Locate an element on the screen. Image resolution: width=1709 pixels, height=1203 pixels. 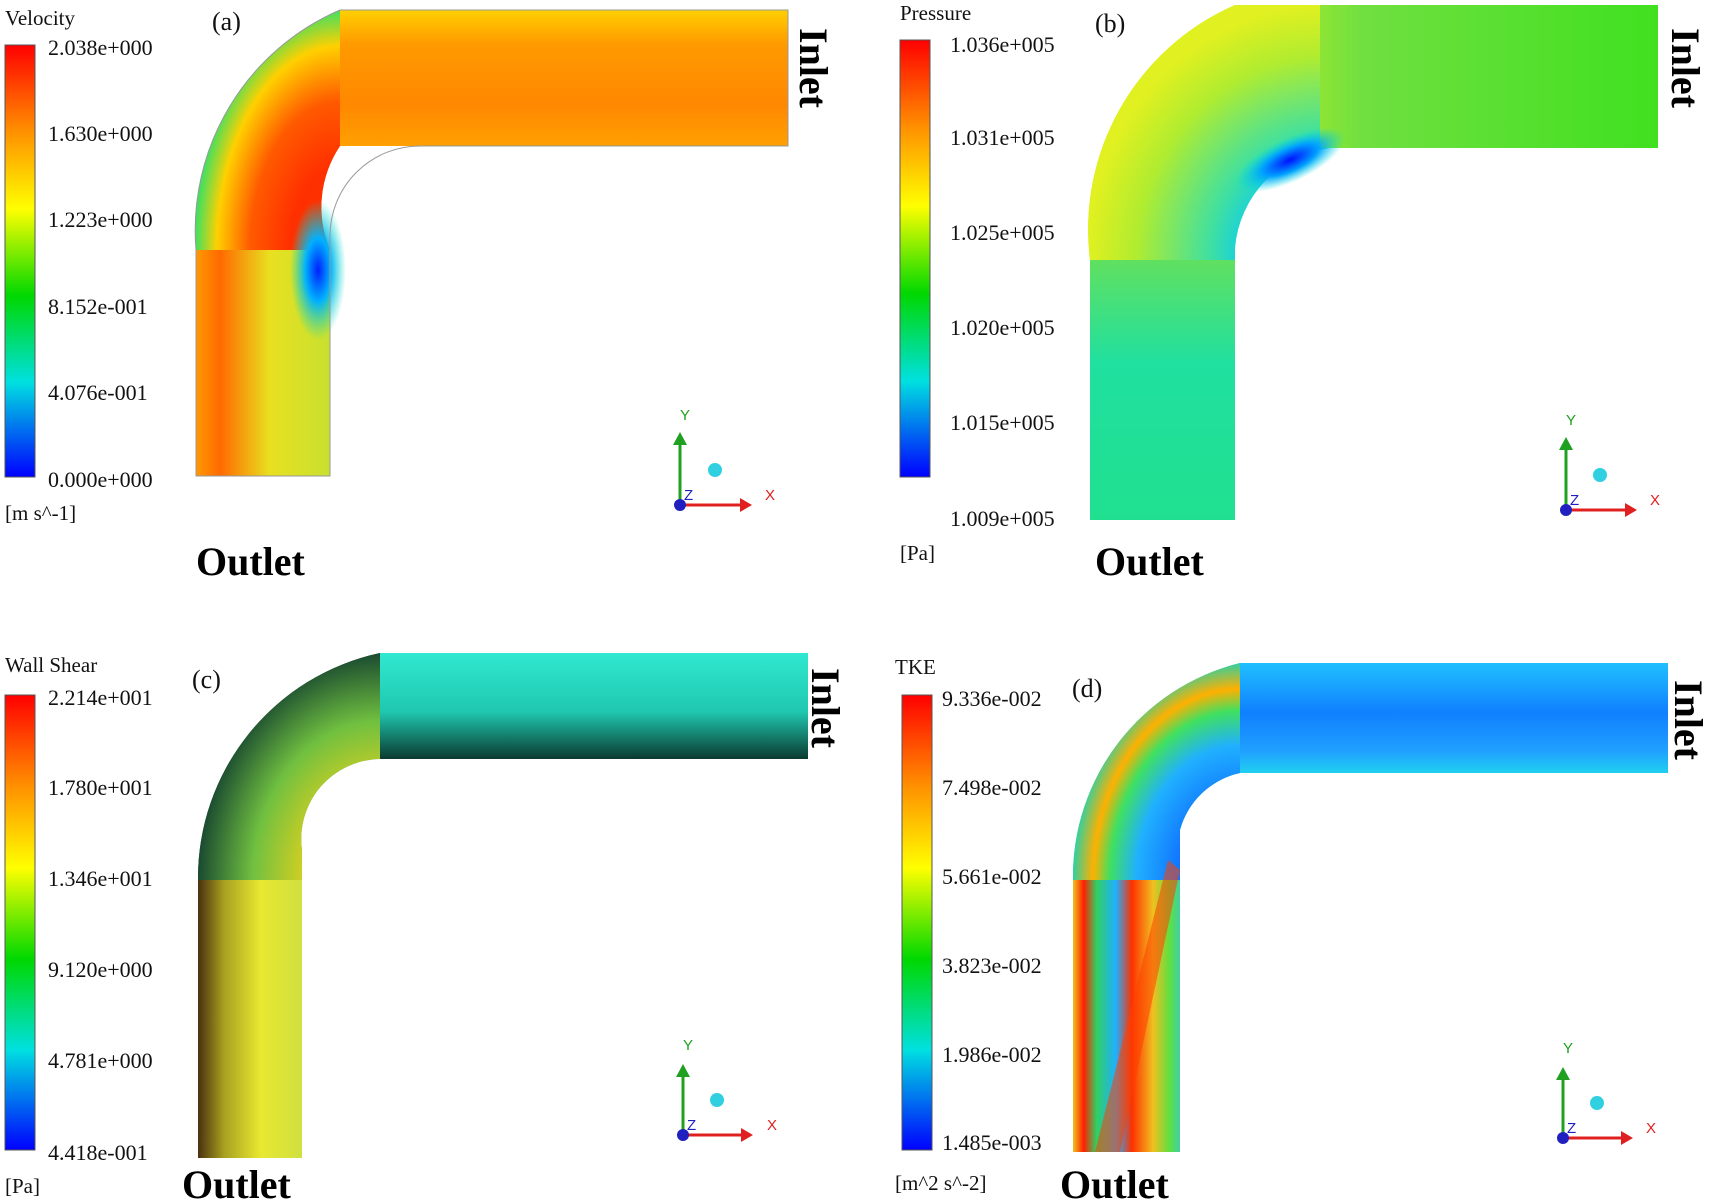
legend-tick: 1.036e+005 is located at coordinates (1002, 44).